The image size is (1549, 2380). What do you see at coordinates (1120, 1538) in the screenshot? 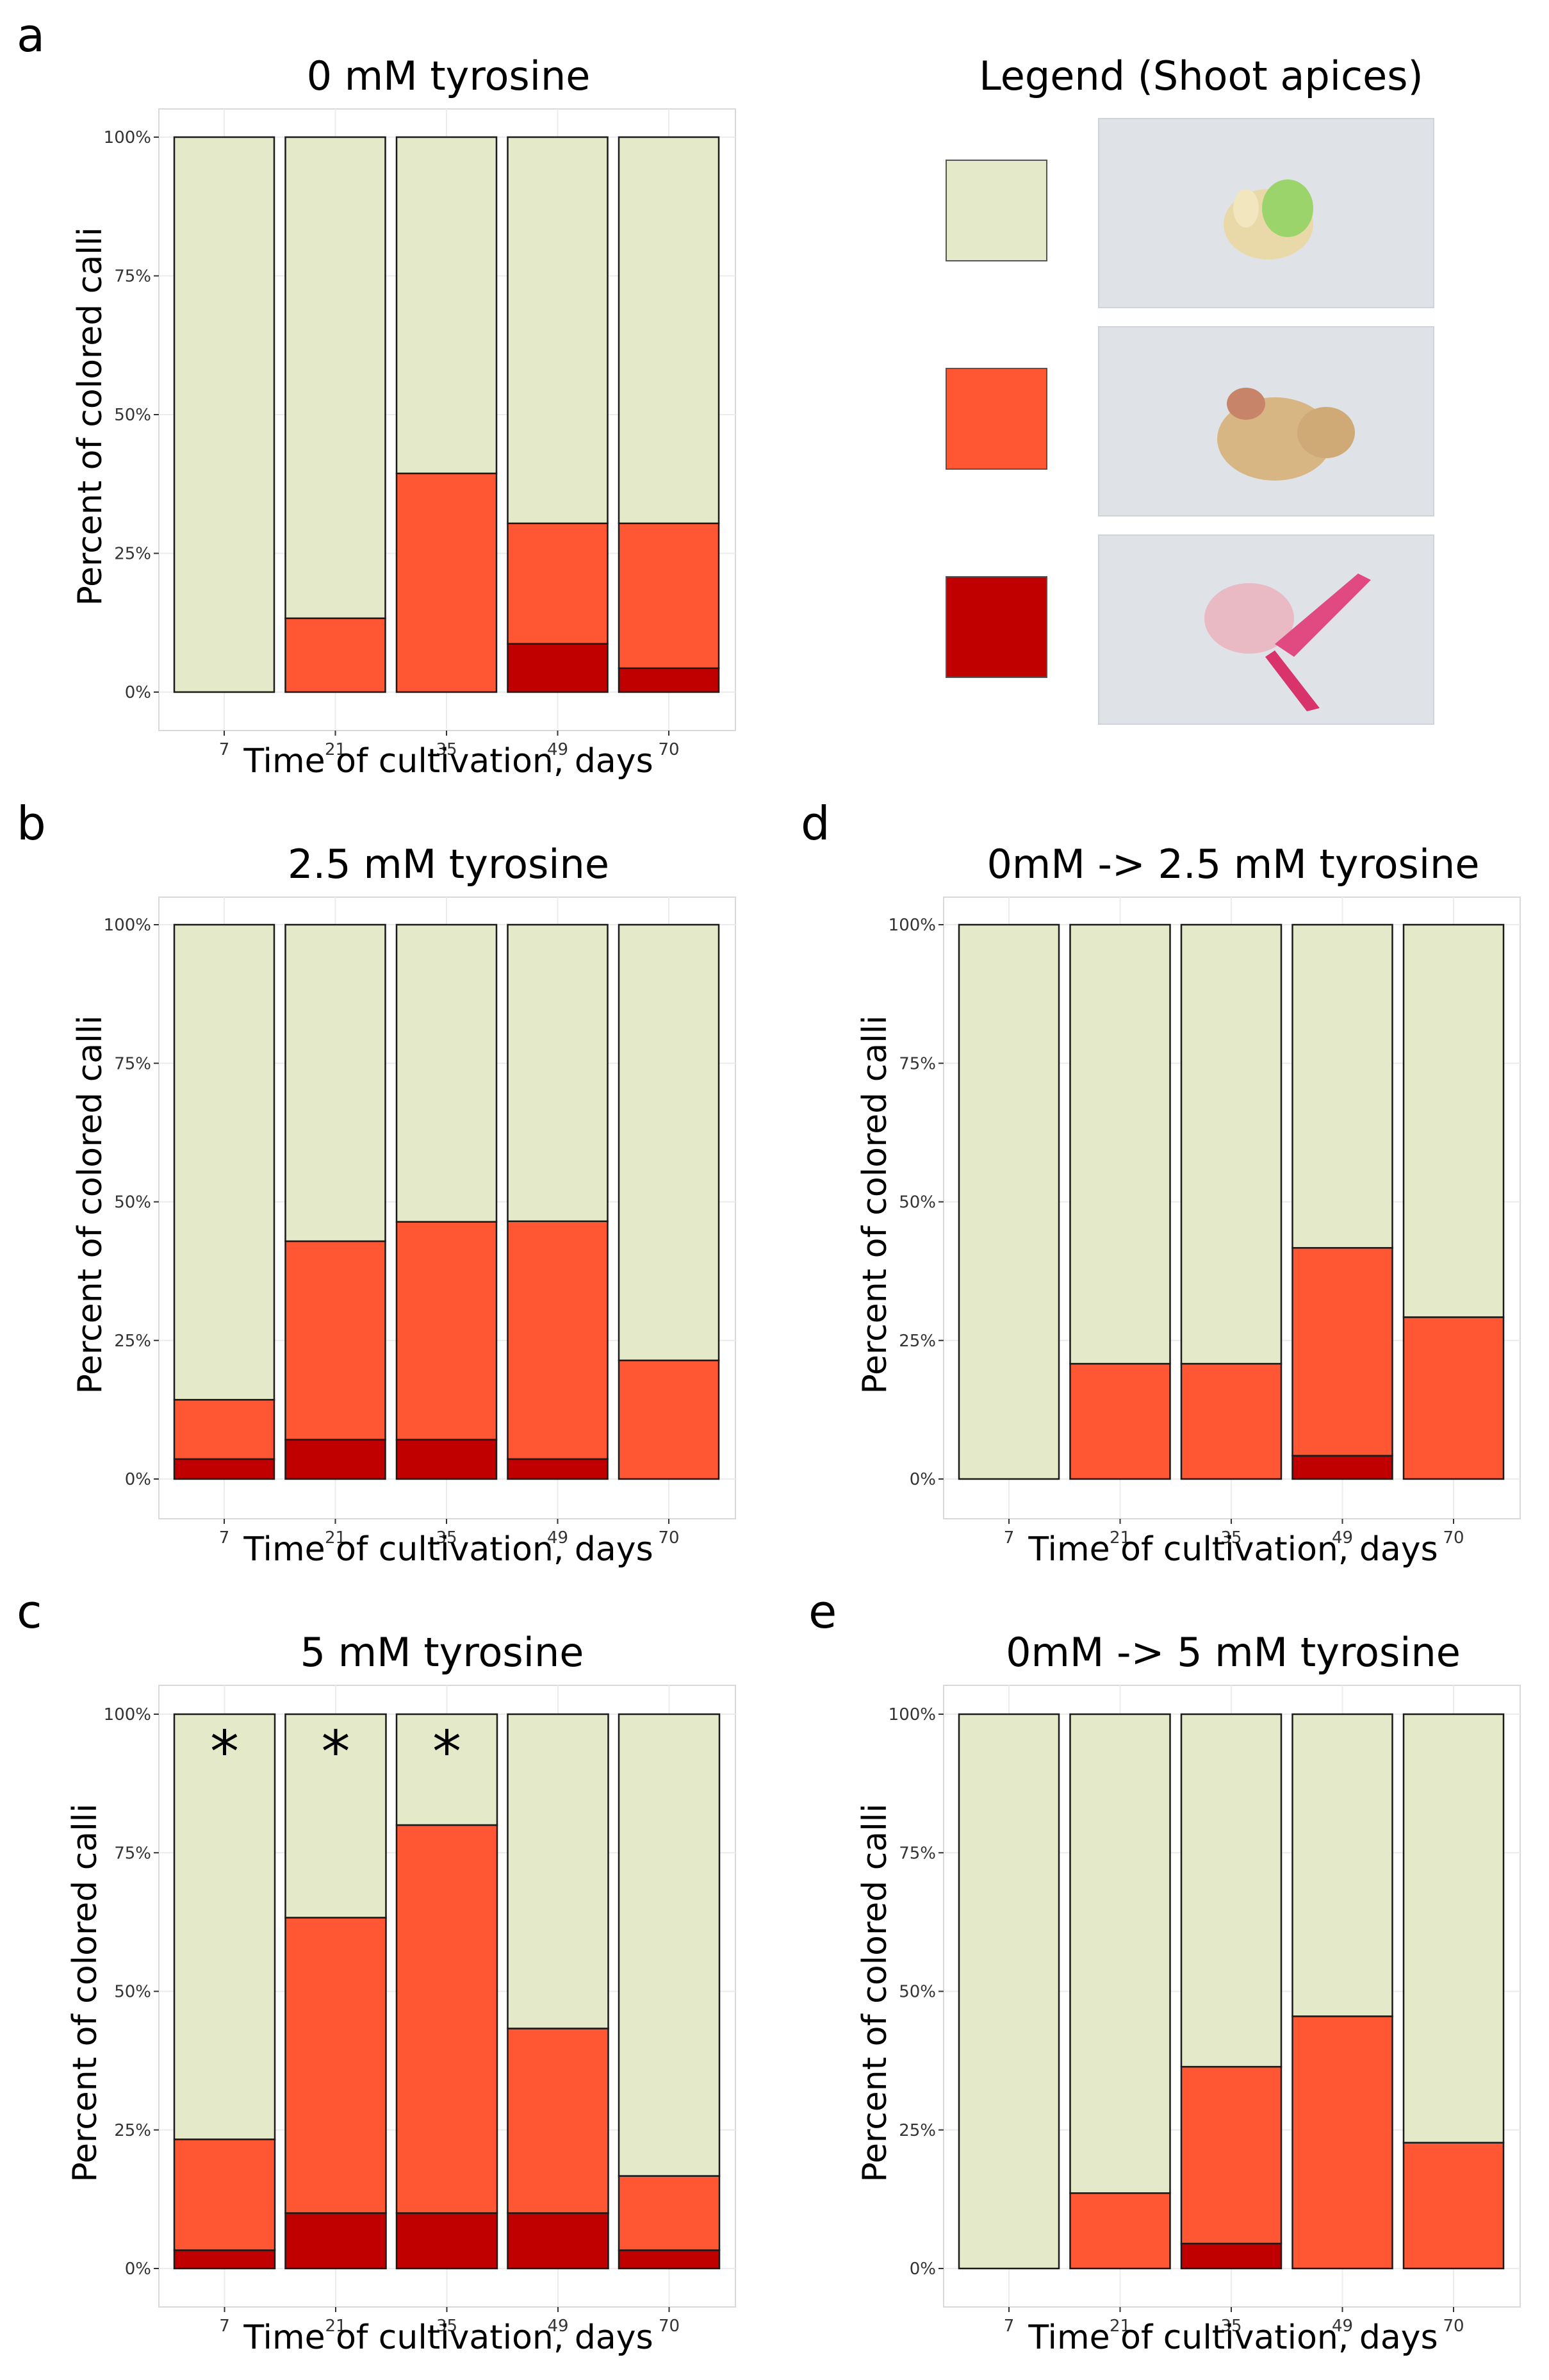
I see `panel-d-xtick-label: 21` at bounding box center [1120, 1538].